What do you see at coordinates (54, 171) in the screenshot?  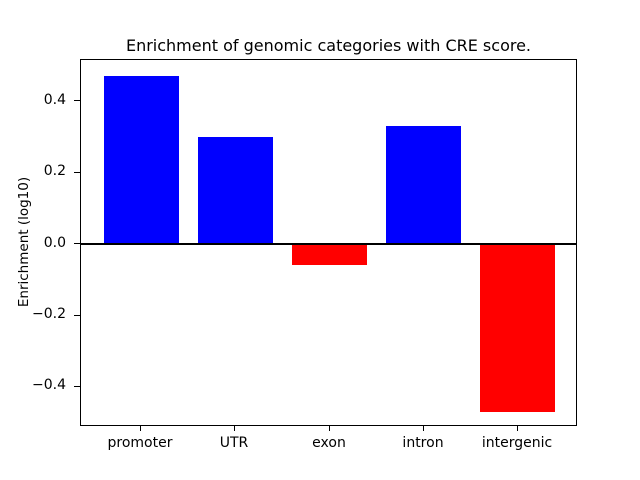 I see `y-tick-label: 0.2` at bounding box center [54, 171].